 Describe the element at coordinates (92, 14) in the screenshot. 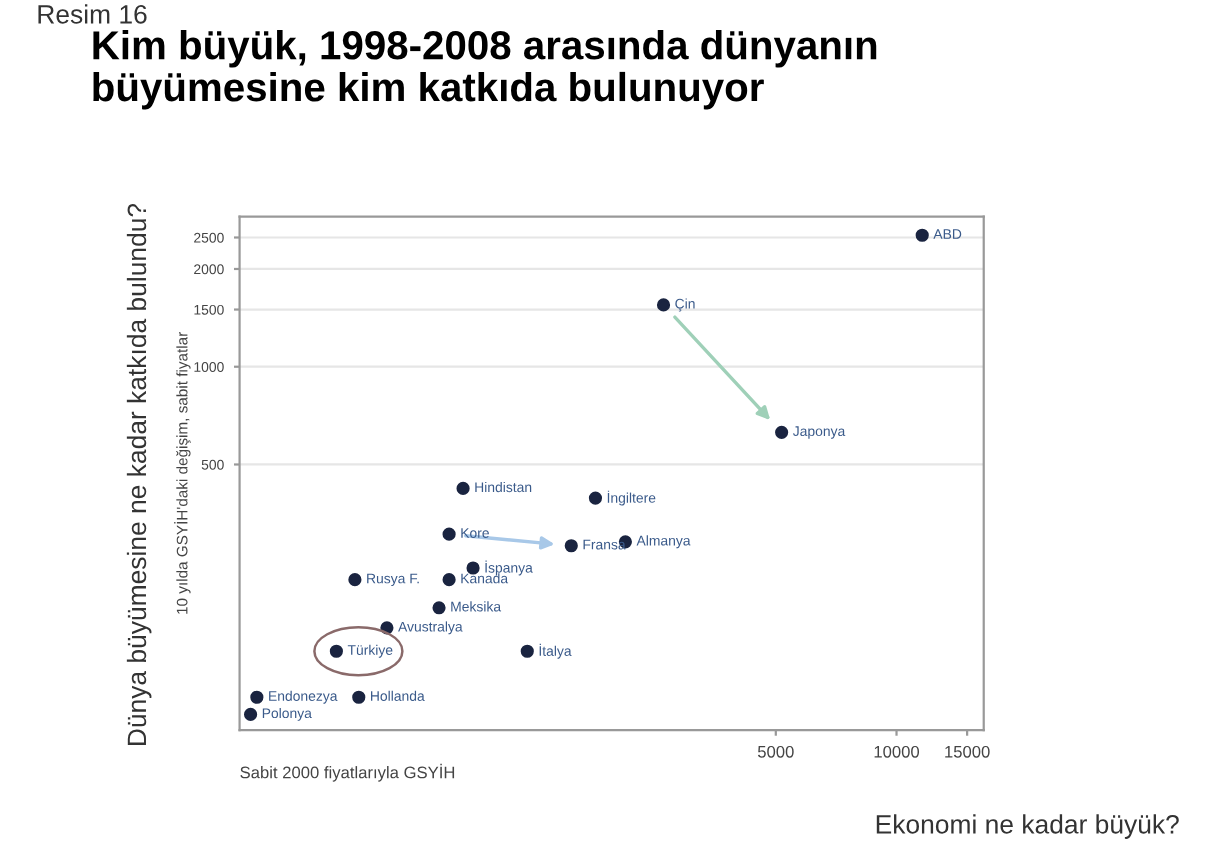

I see `text: Resim 16` at that location.